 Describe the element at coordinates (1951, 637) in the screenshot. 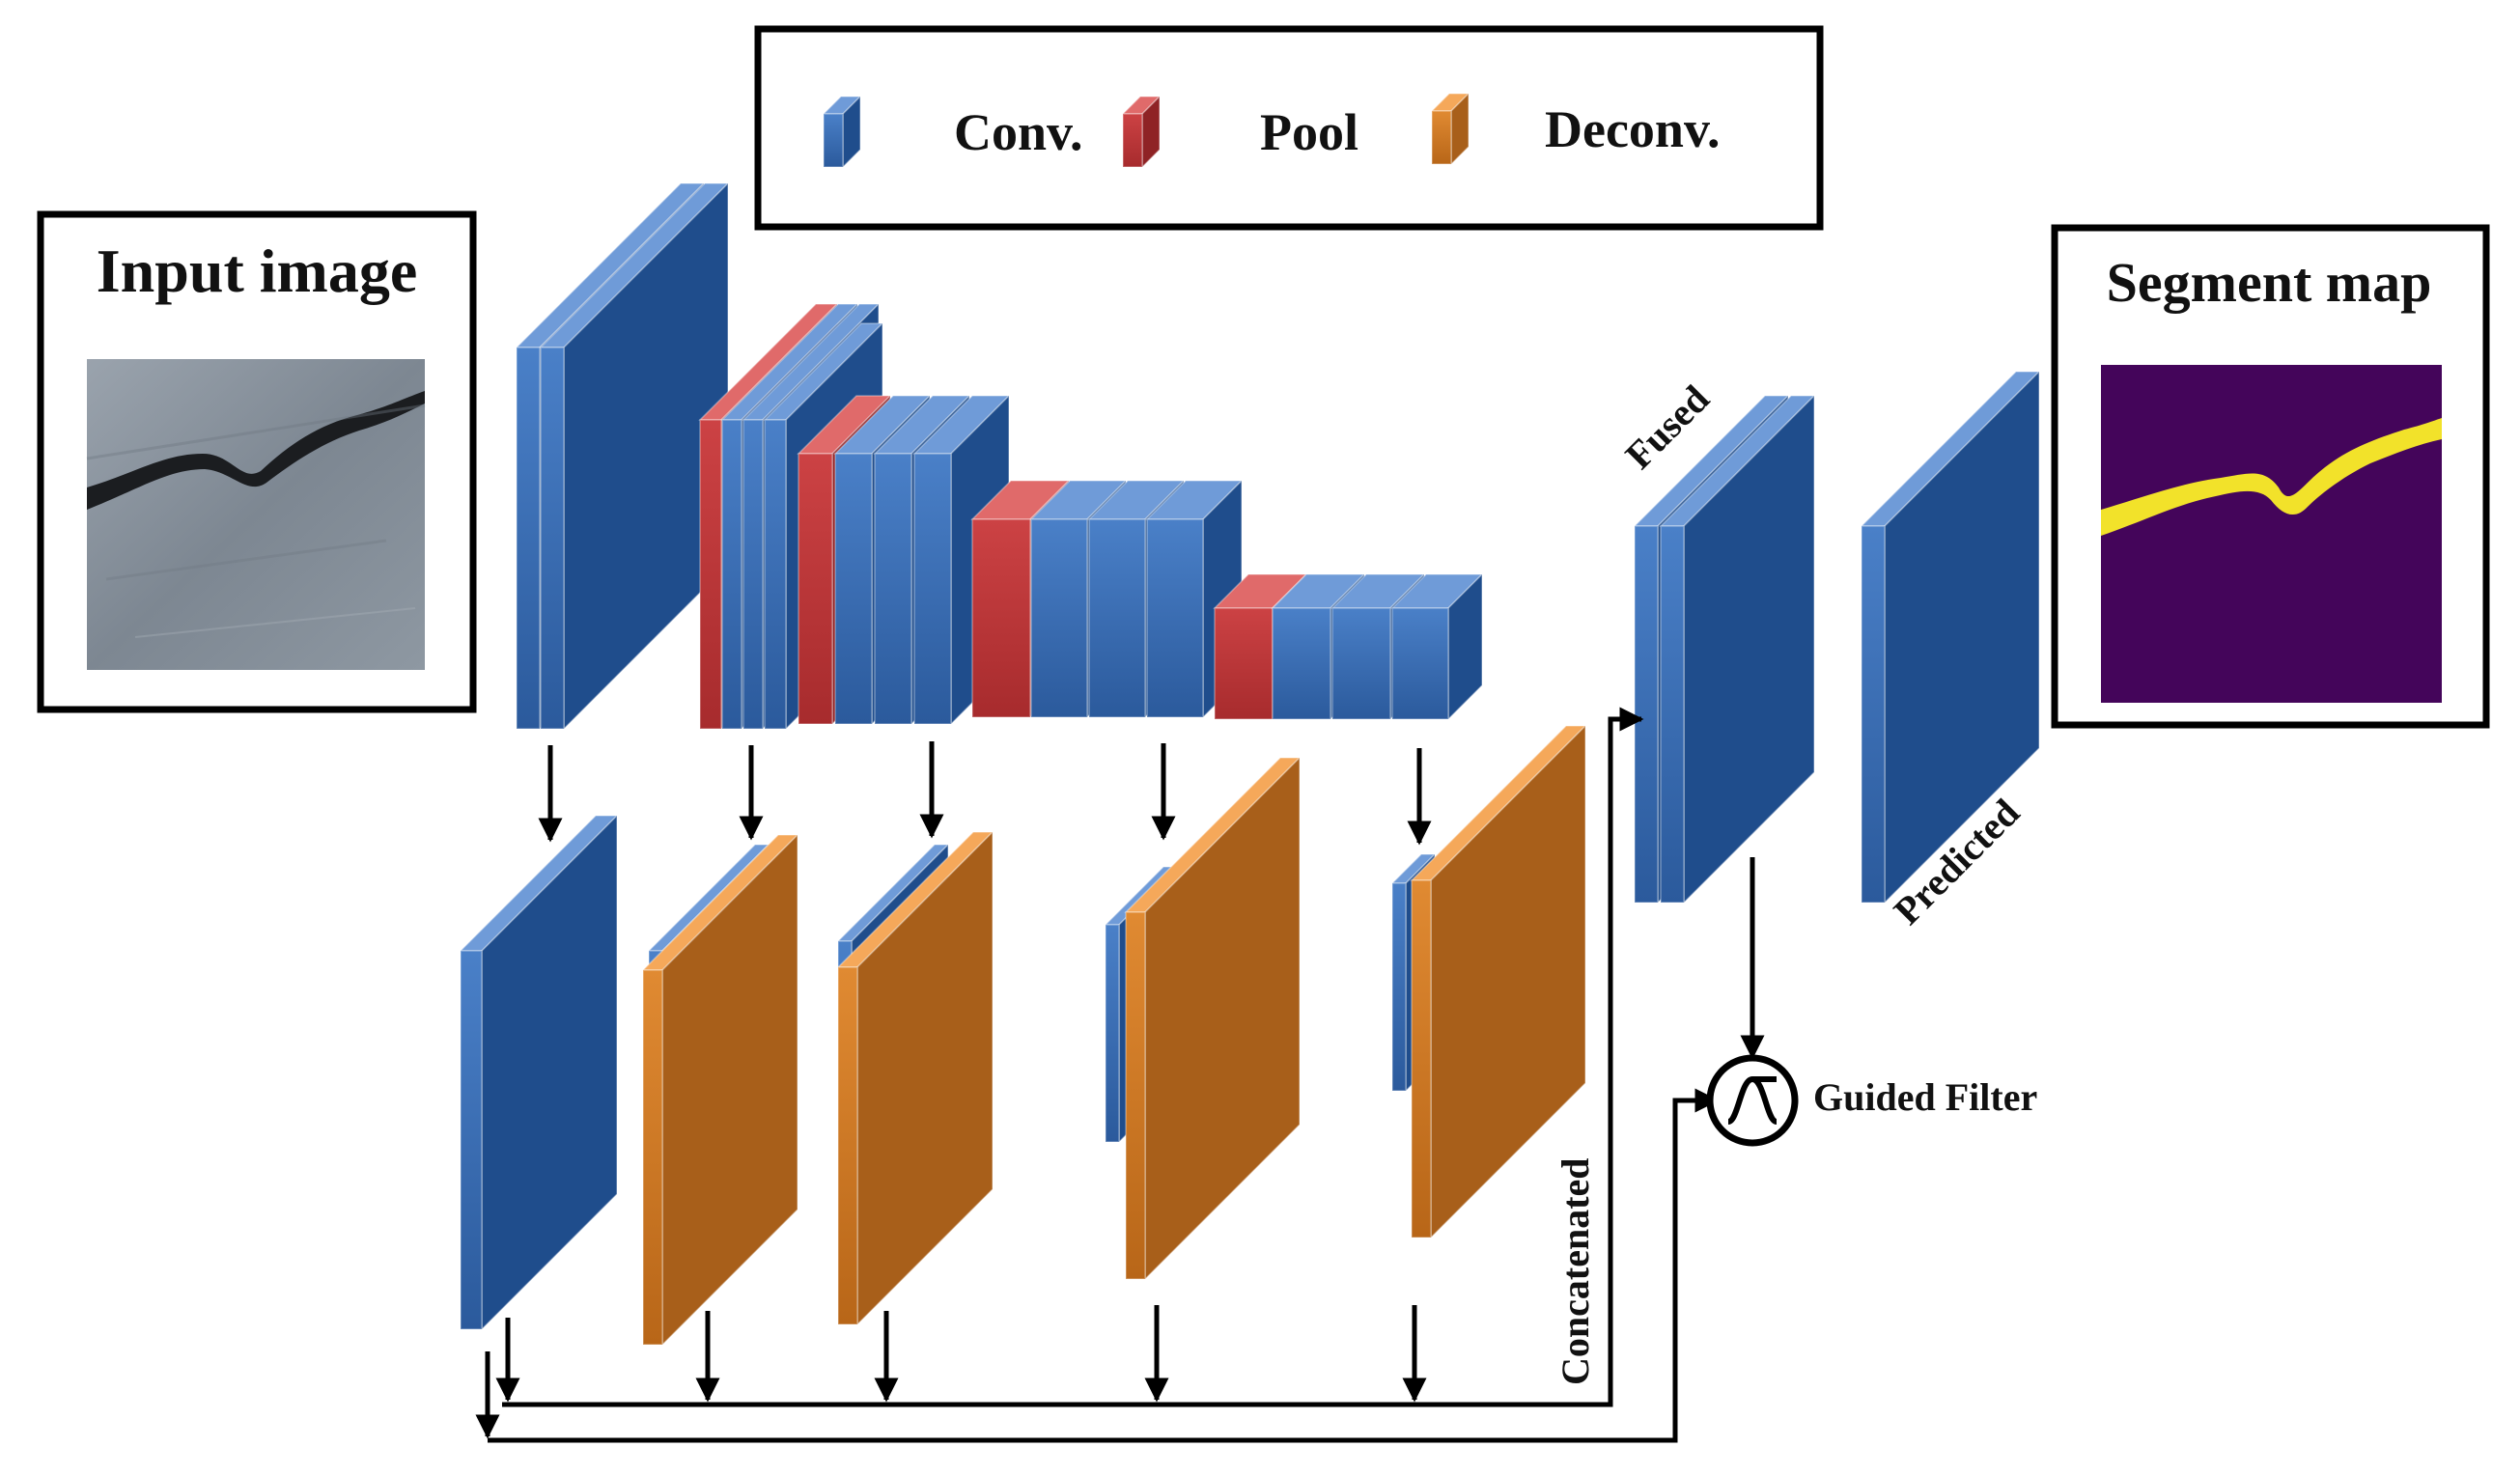

I see `predicted-block` at that location.